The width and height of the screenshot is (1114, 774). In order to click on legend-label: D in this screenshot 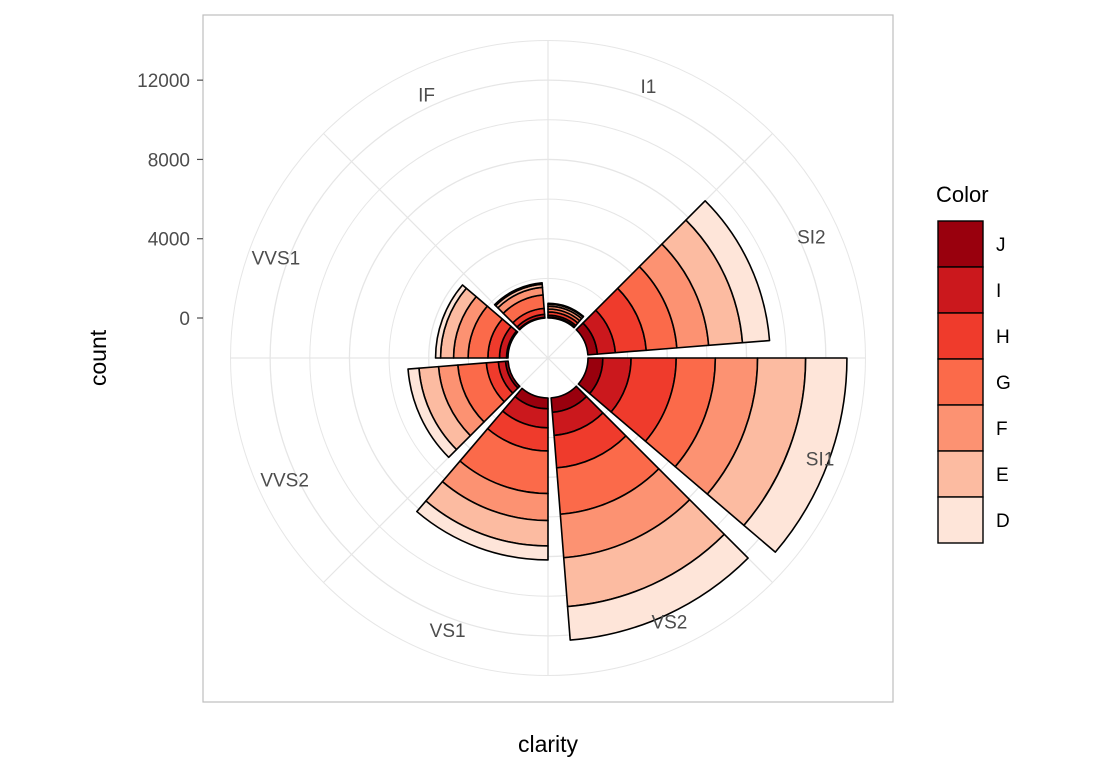, I will do `click(1003, 521)`.